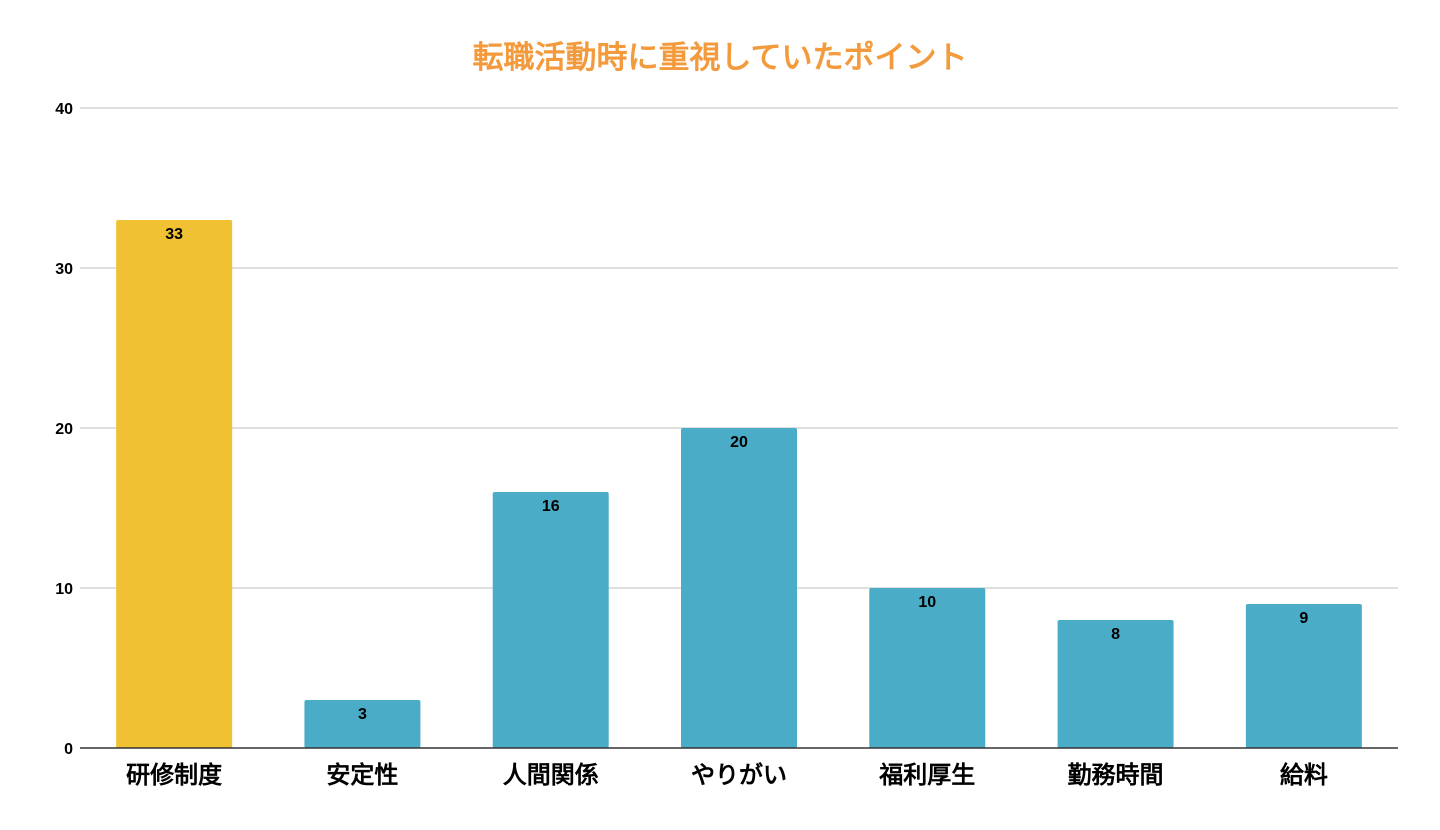  Describe the element at coordinates (927, 602) in the screenshot. I see `data-label: 10` at that location.